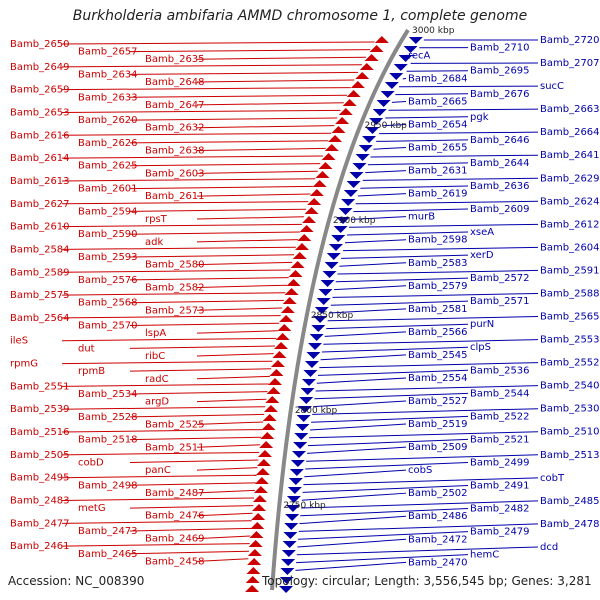 The image size is (600, 600). Describe the element at coordinates (108, 211) in the screenshot. I see `forward-gene-label: Bamb_2594` at that location.